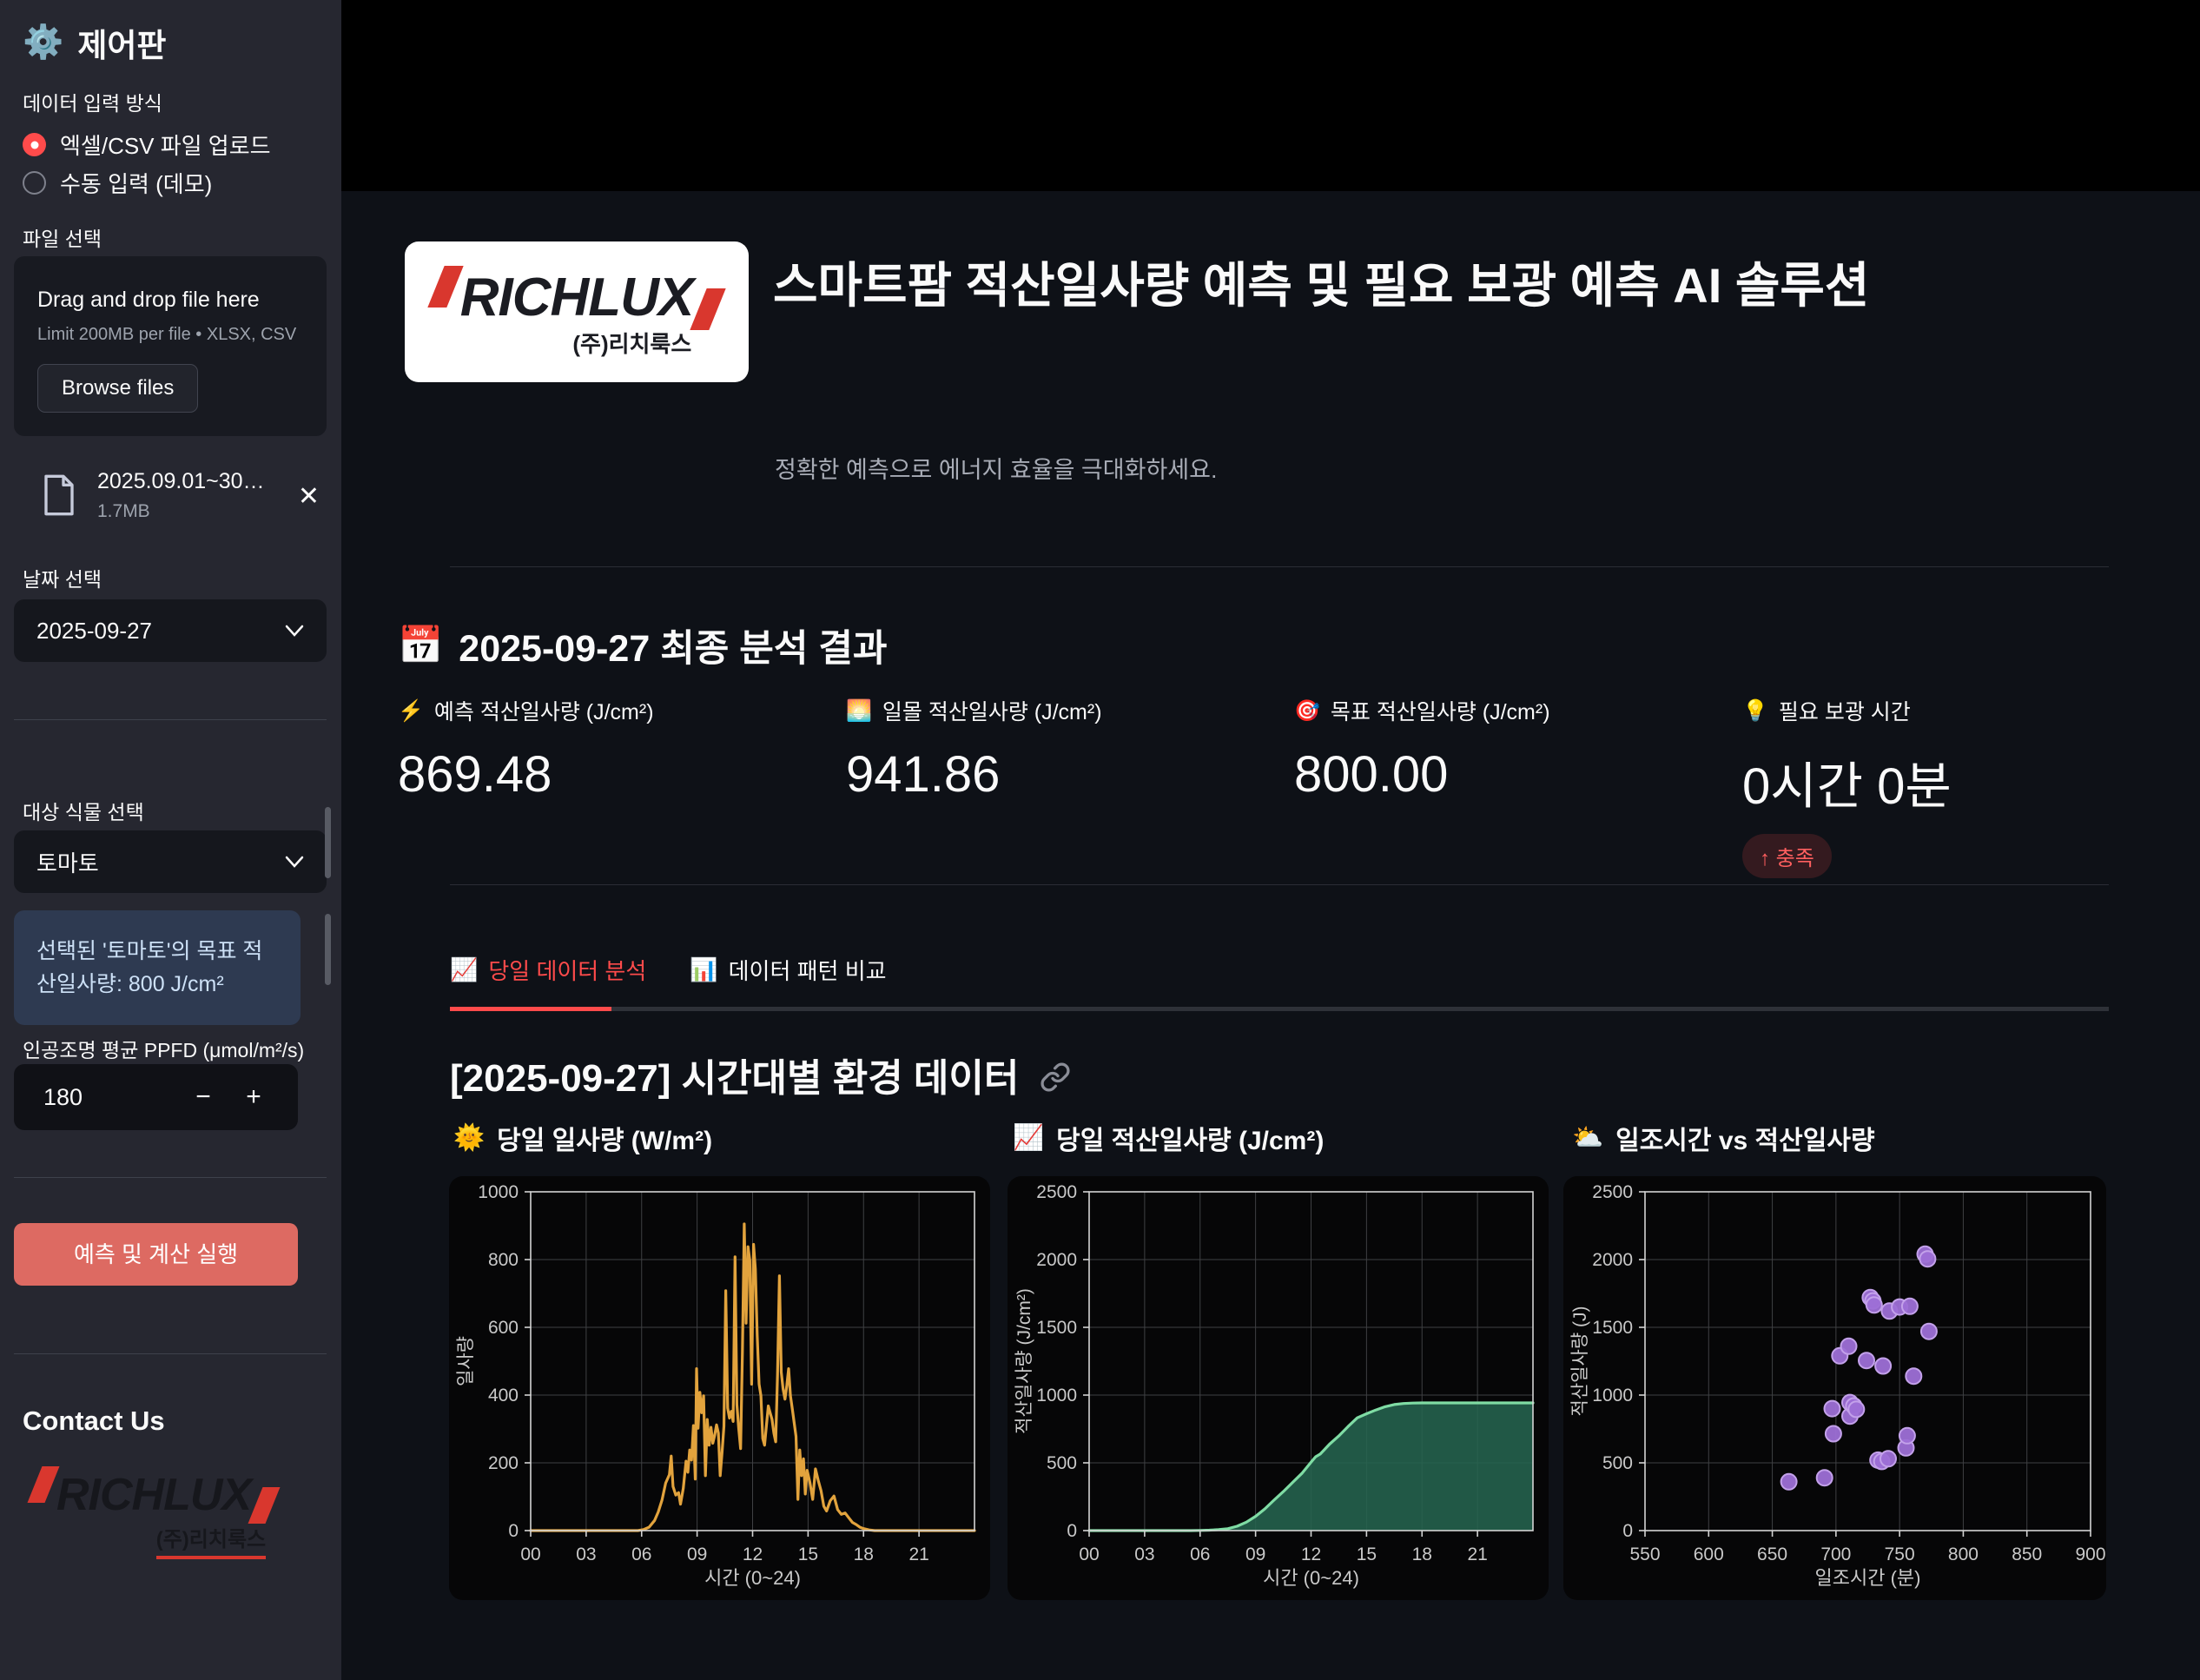  Describe the element at coordinates (1580, 1361) in the screenshot. I see `svg-text: 적산일사량 (J)` at that location.